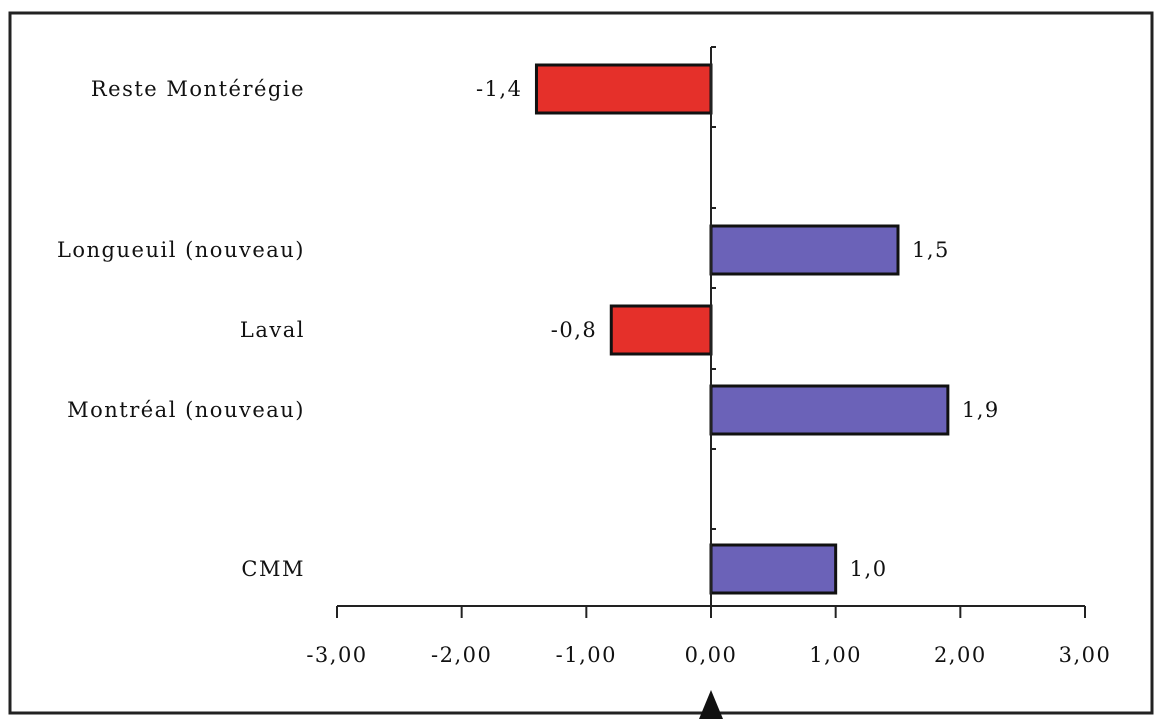  I want to click on data-label-2: -0,8, so click(574, 330).